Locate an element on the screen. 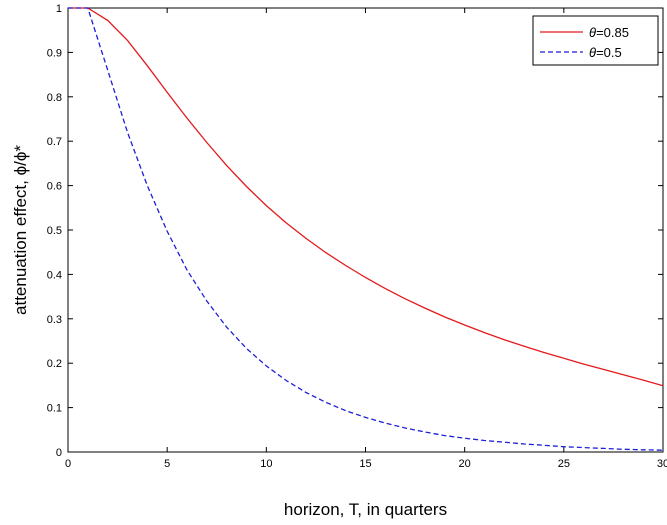 This screenshot has width=667, height=525. legend-entry-theta-085: θ=0.85 is located at coordinates (609, 32).